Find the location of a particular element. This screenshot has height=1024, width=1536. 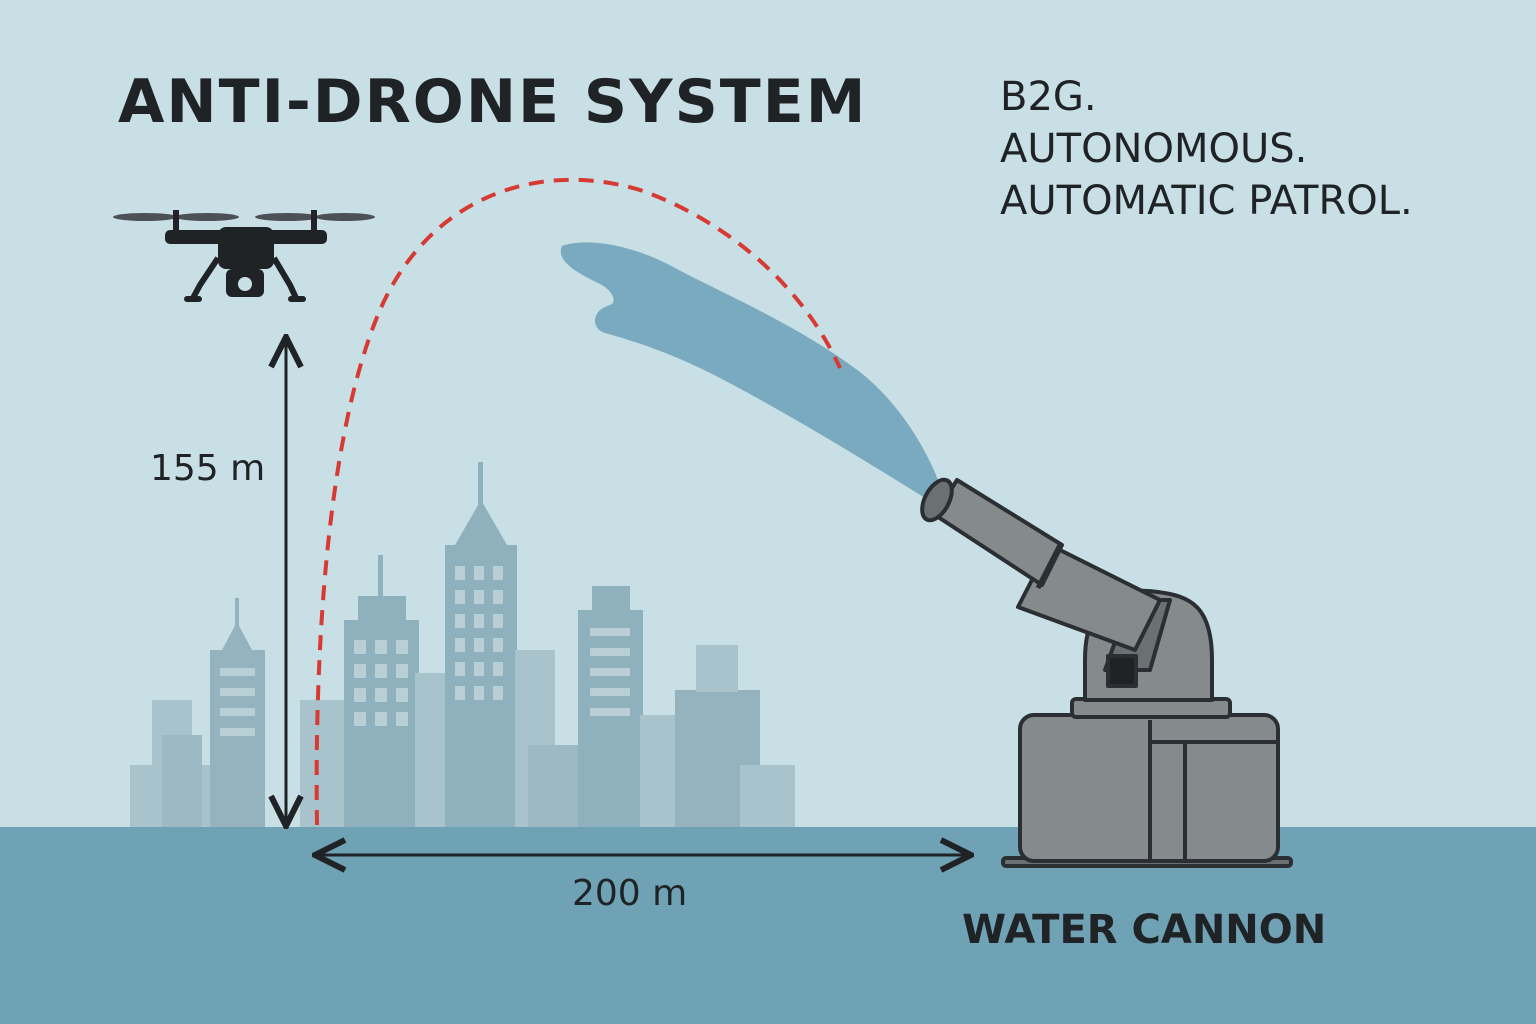

water-cannon-label: WATER CANNON is located at coordinates (1144, 930).